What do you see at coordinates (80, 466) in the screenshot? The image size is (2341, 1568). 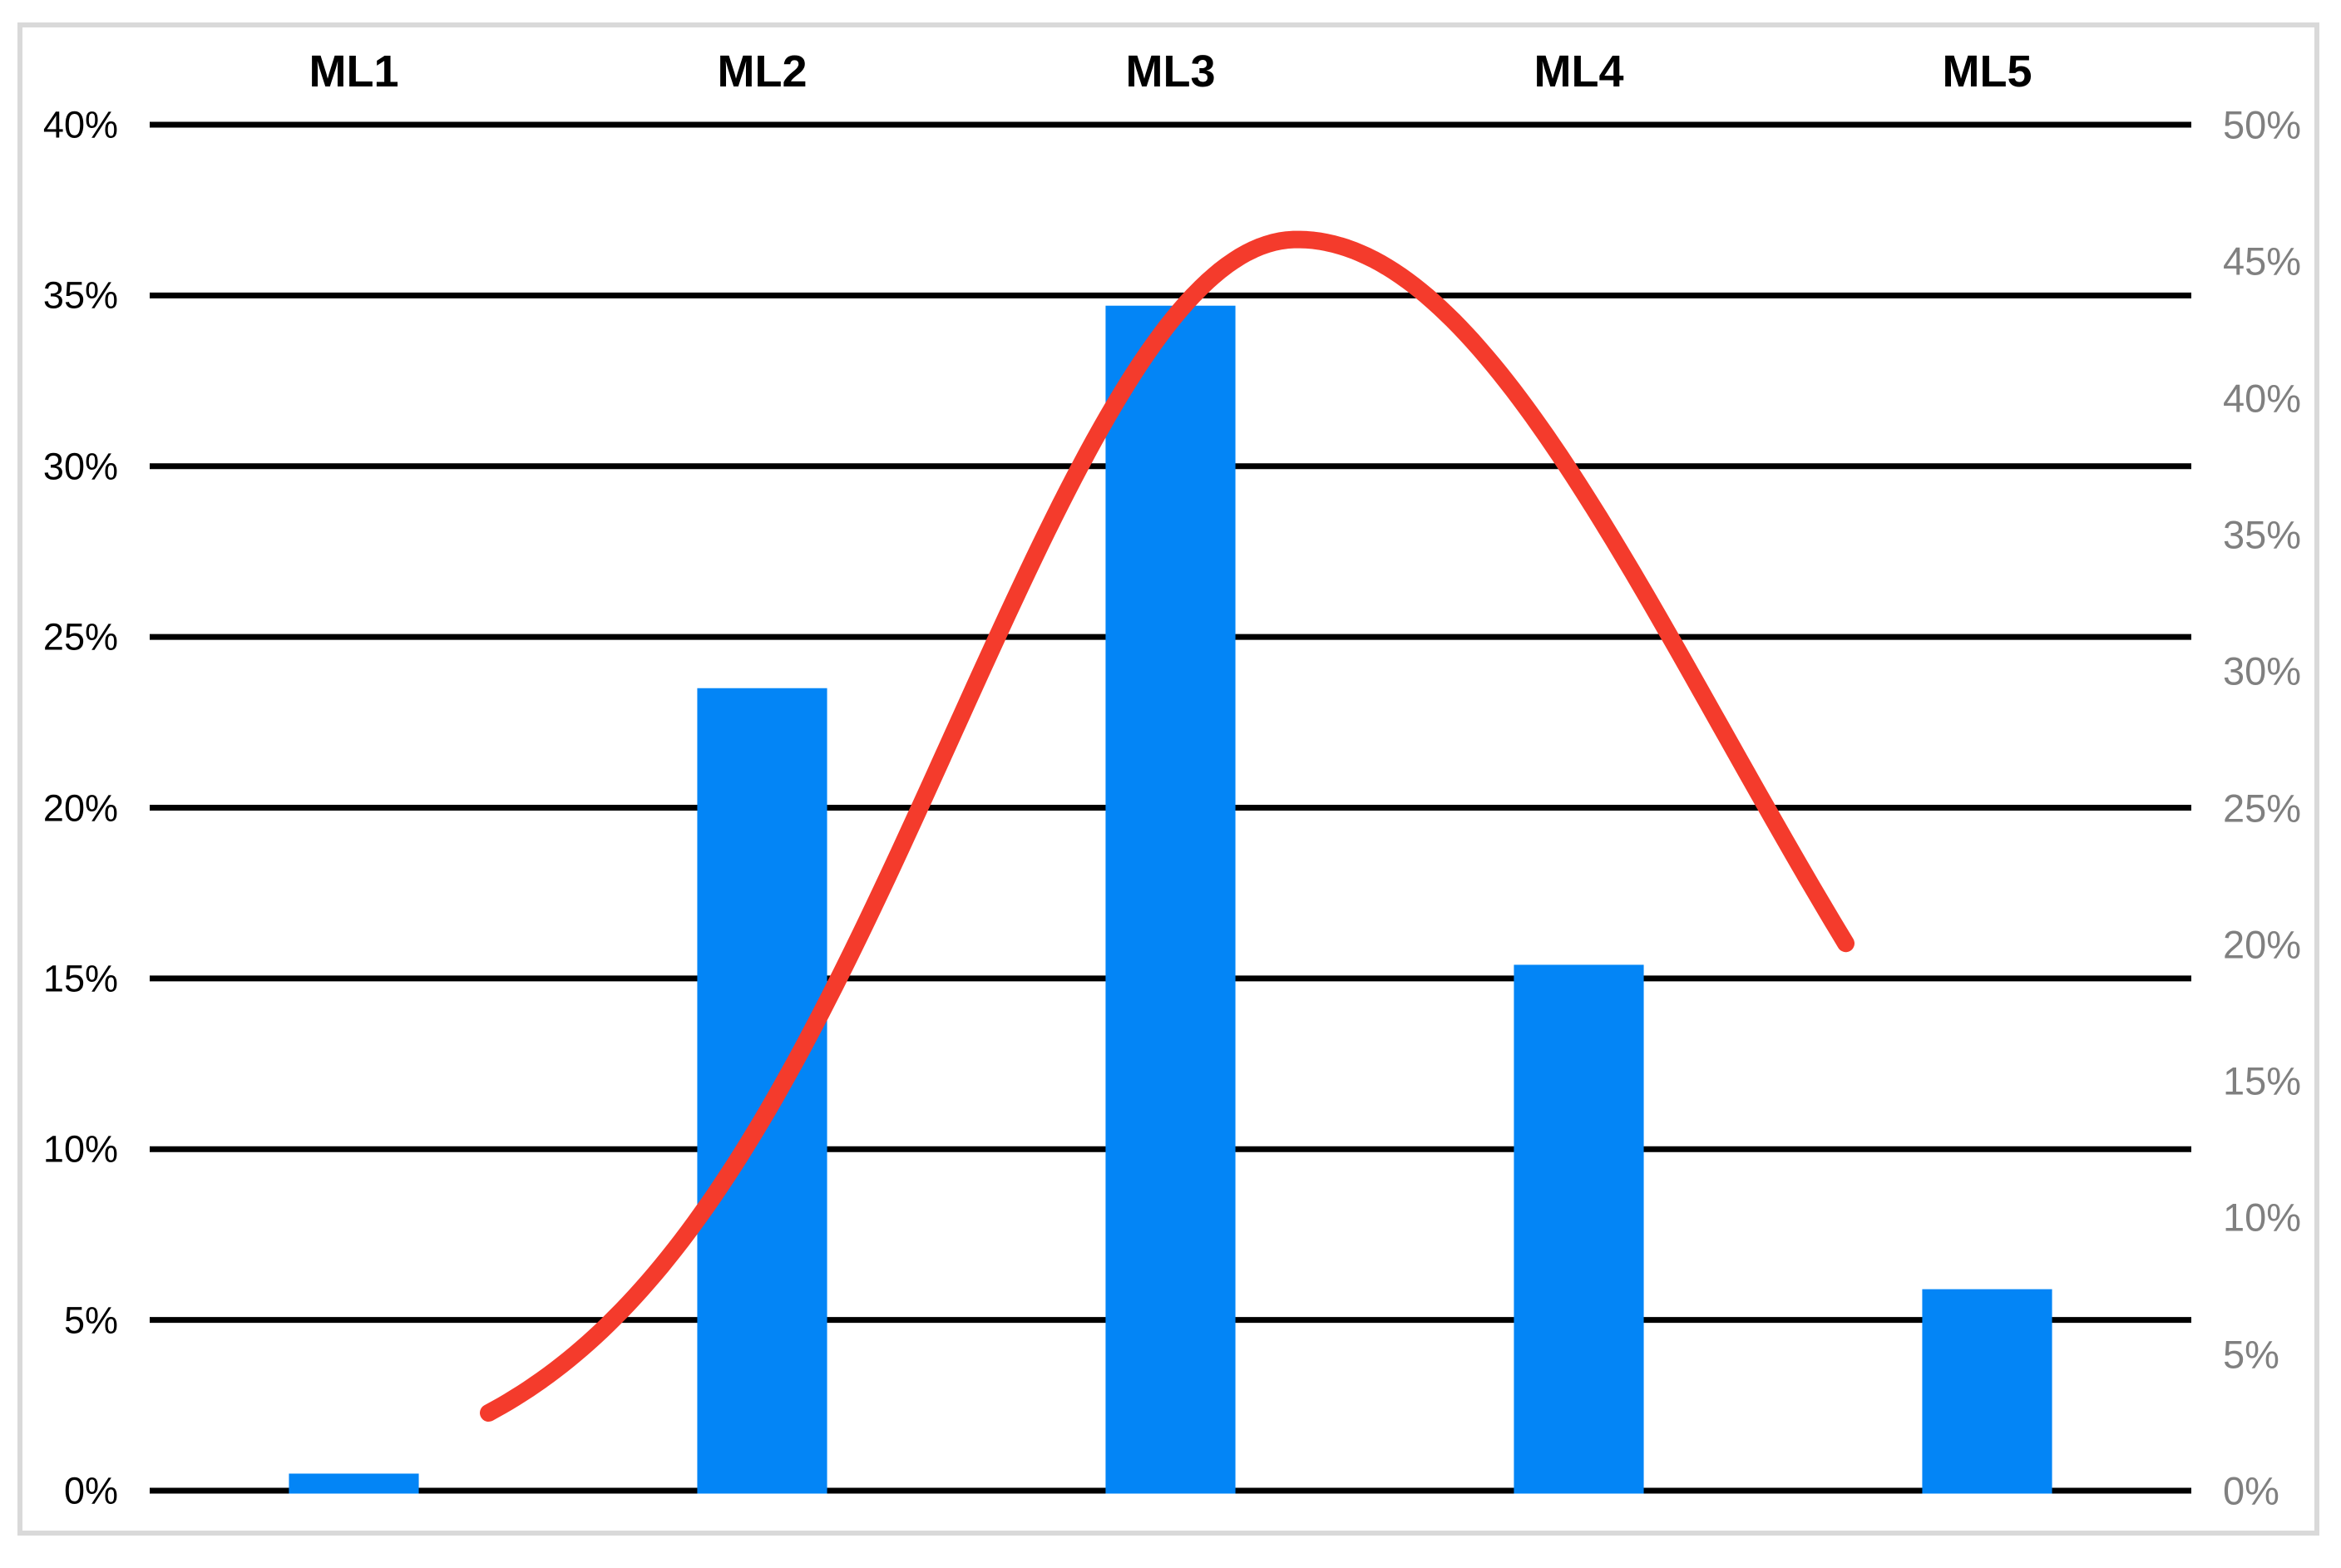 I see `left-axis-tick: 30%` at bounding box center [80, 466].